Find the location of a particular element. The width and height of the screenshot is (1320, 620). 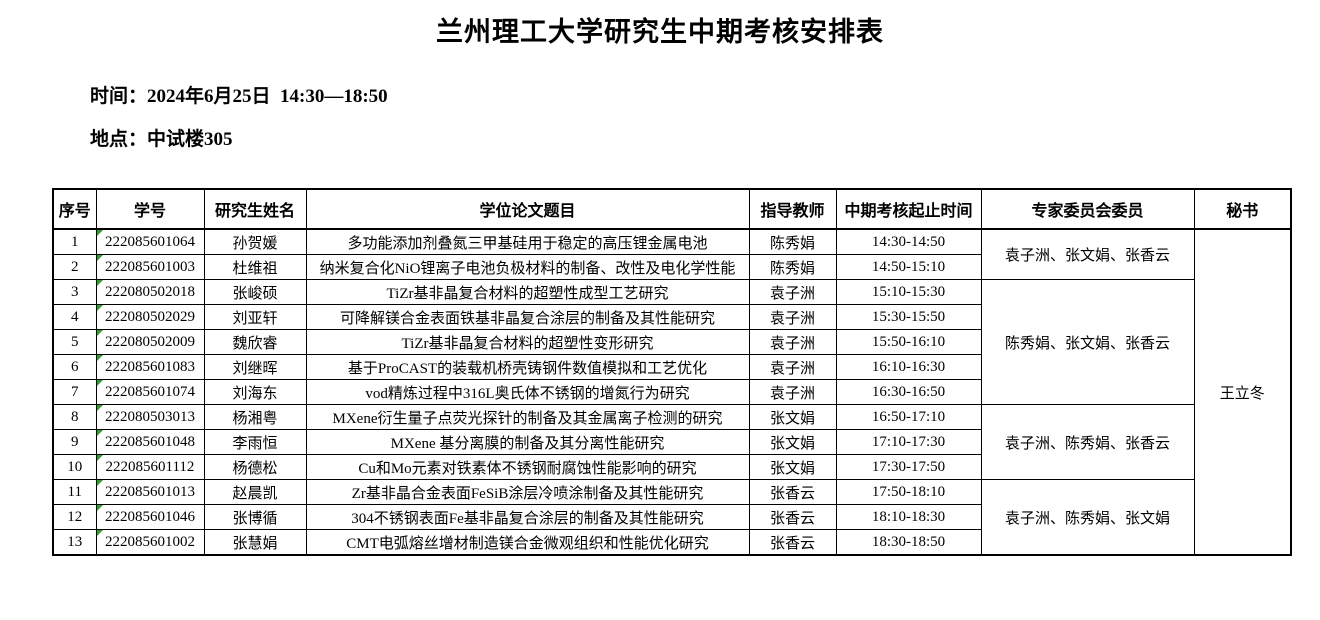

student-id-text: 222085601074 is located at coordinates (150, 391).